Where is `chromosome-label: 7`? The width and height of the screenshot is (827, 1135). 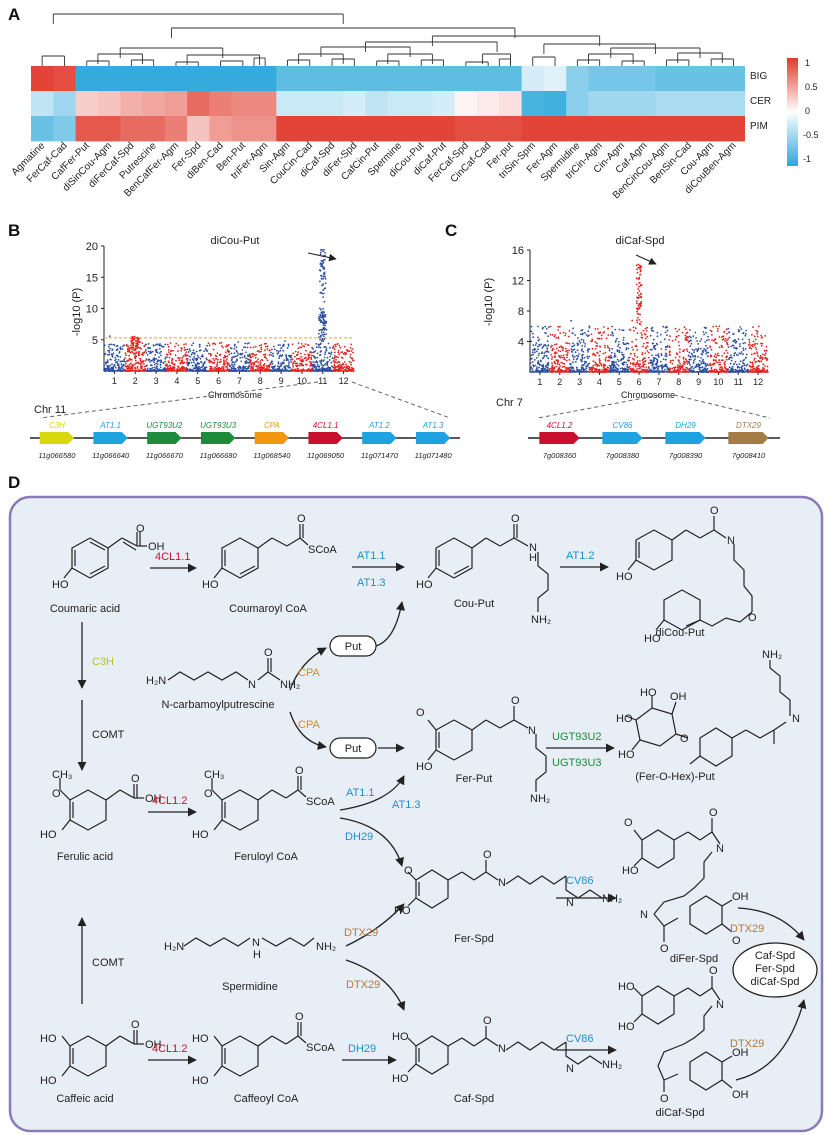 chromosome-label: 7 is located at coordinates (658, 382).